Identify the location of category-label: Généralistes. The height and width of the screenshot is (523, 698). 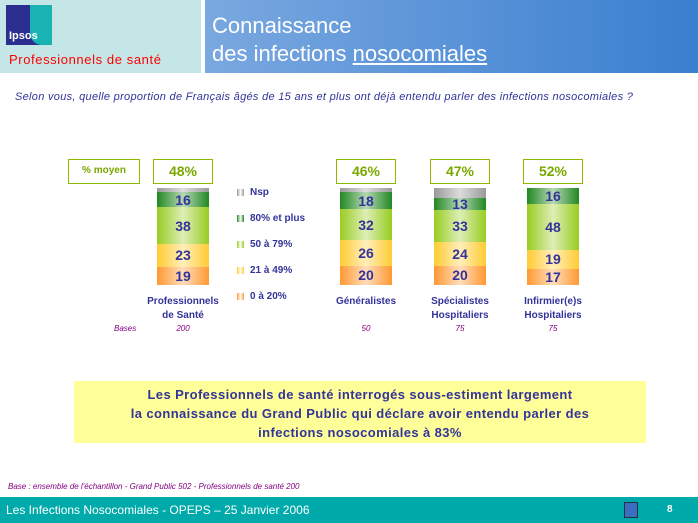
(366, 302).